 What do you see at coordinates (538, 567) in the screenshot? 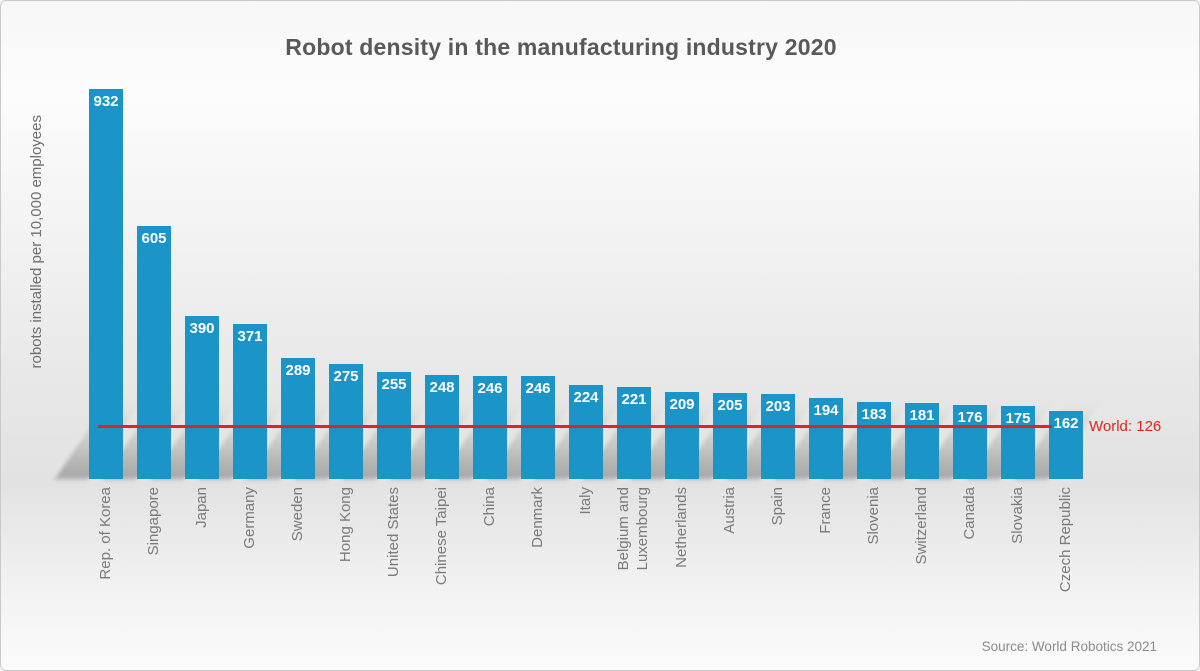
I see `bar-category-label: Denmark` at bounding box center [538, 567].